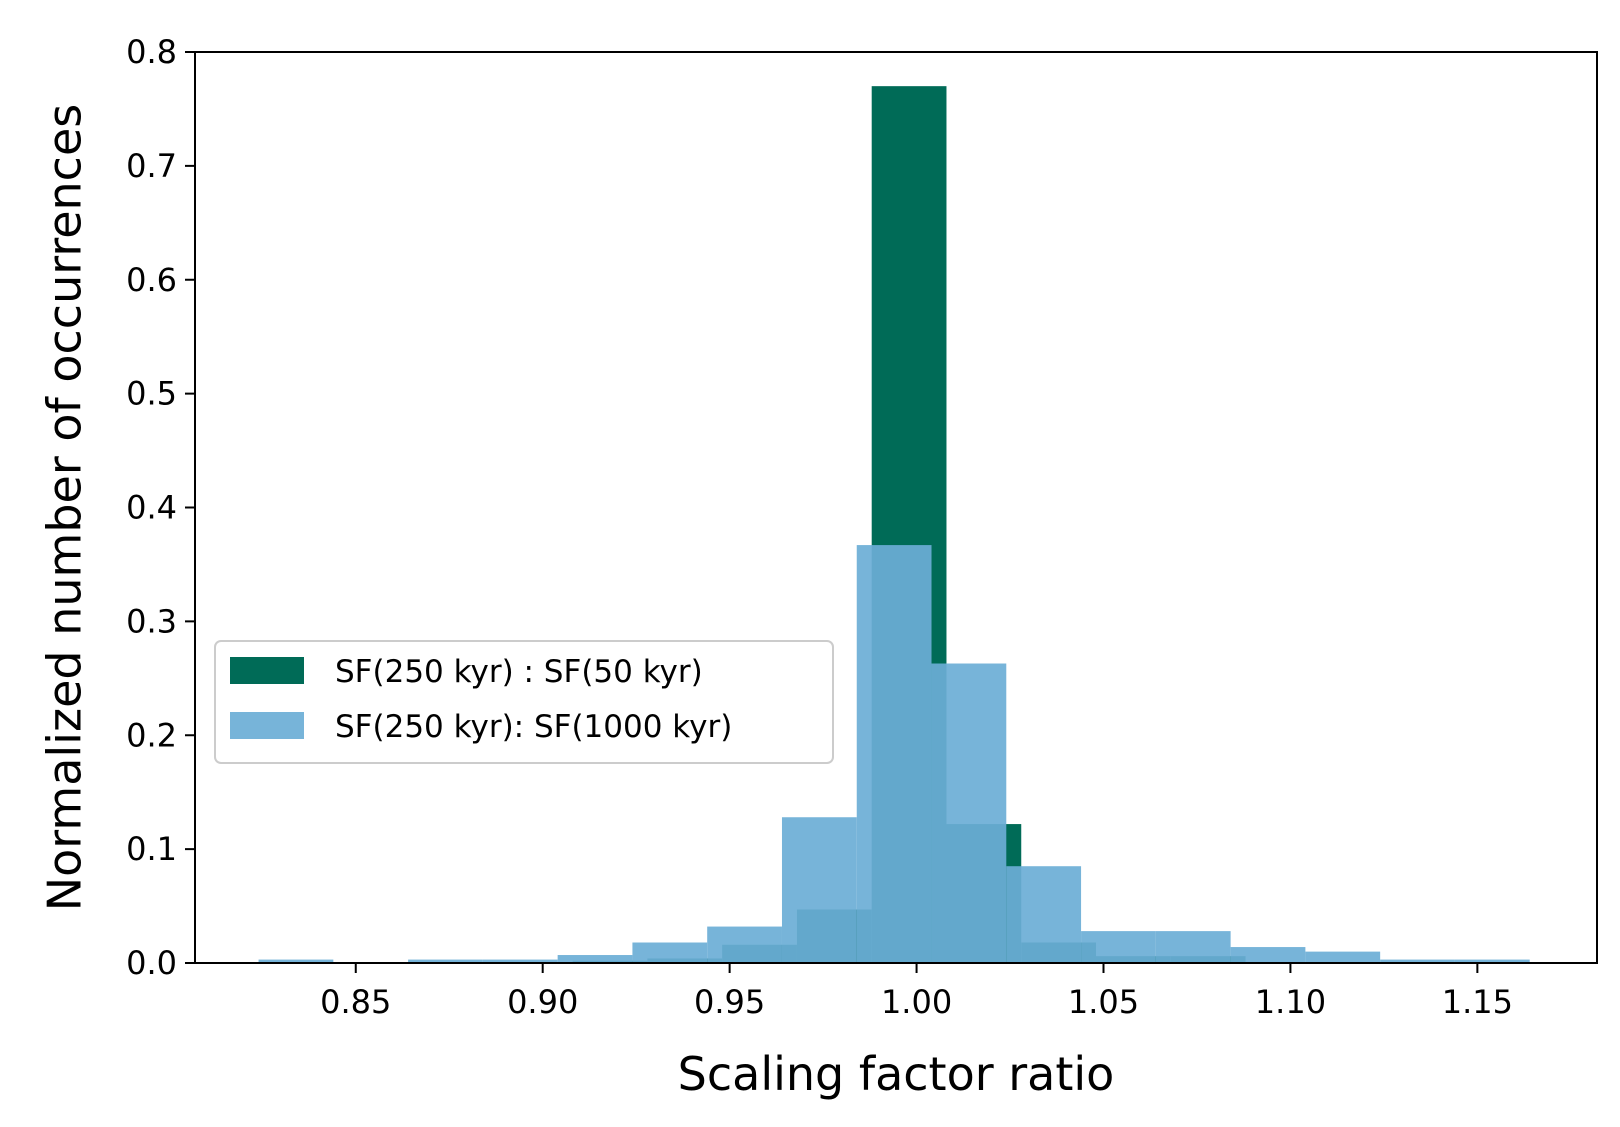 Image resolution: width=1620 pixels, height=1127 pixels. I want to click on y-tick-label: 0.3, so click(151, 621).